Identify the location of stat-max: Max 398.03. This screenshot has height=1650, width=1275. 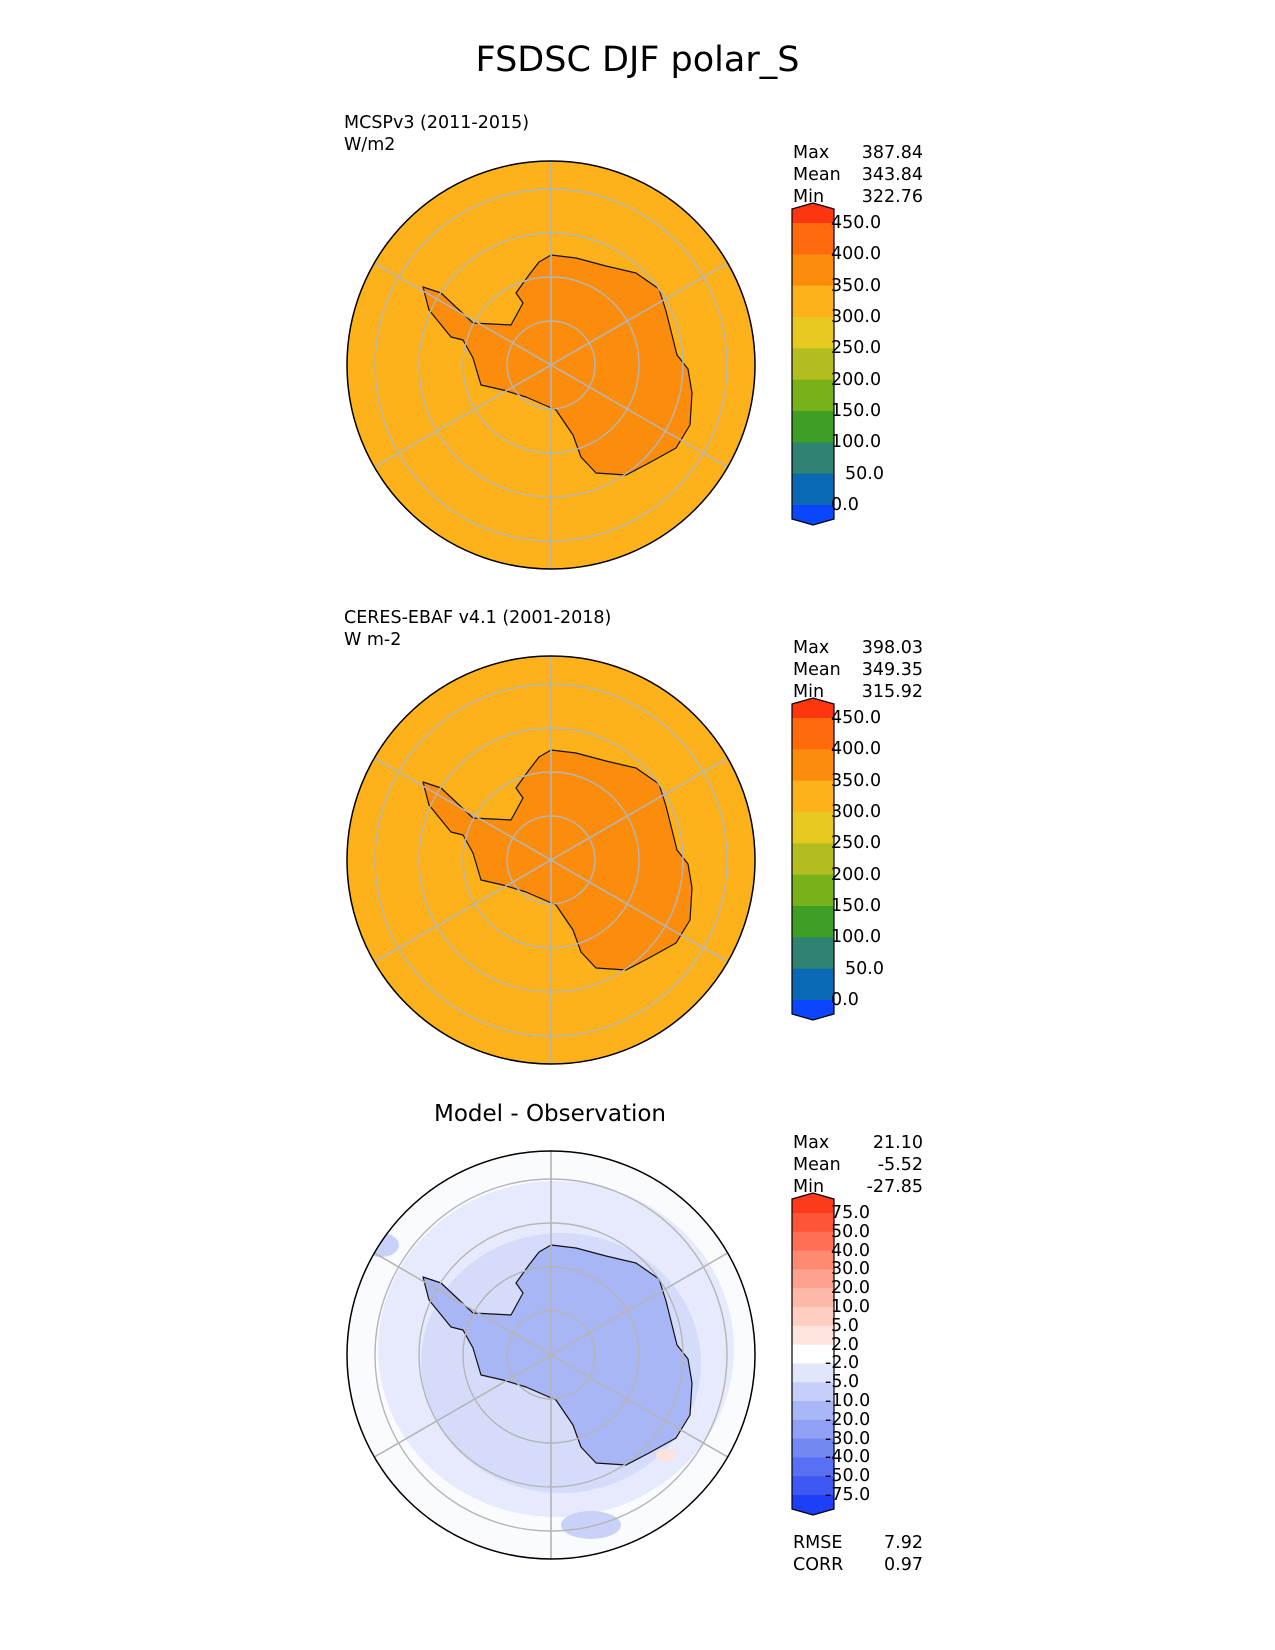
(858, 648).